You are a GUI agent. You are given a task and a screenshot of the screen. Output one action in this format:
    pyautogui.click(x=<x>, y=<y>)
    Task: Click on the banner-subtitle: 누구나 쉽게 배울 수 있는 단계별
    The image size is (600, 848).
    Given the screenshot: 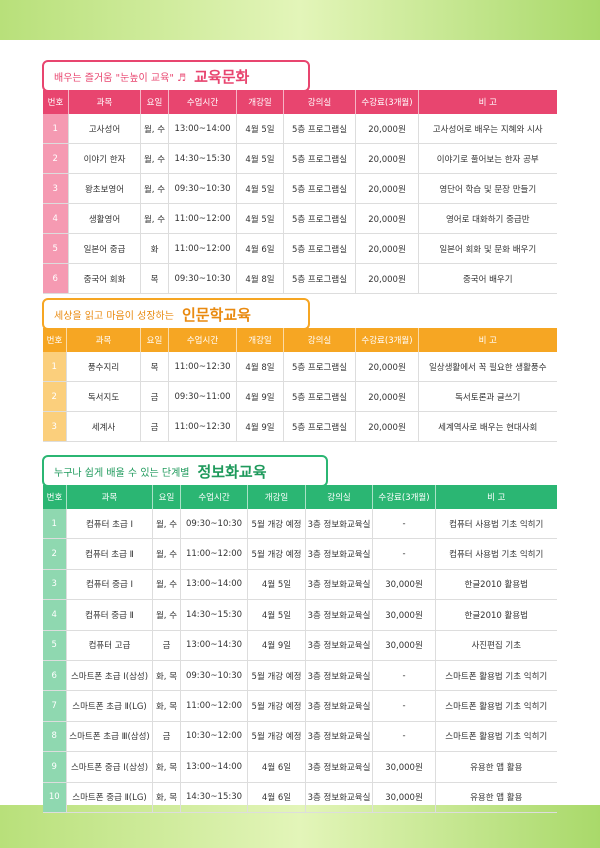 What is the action you would take?
    pyautogui.click(x=122, y=473)
    